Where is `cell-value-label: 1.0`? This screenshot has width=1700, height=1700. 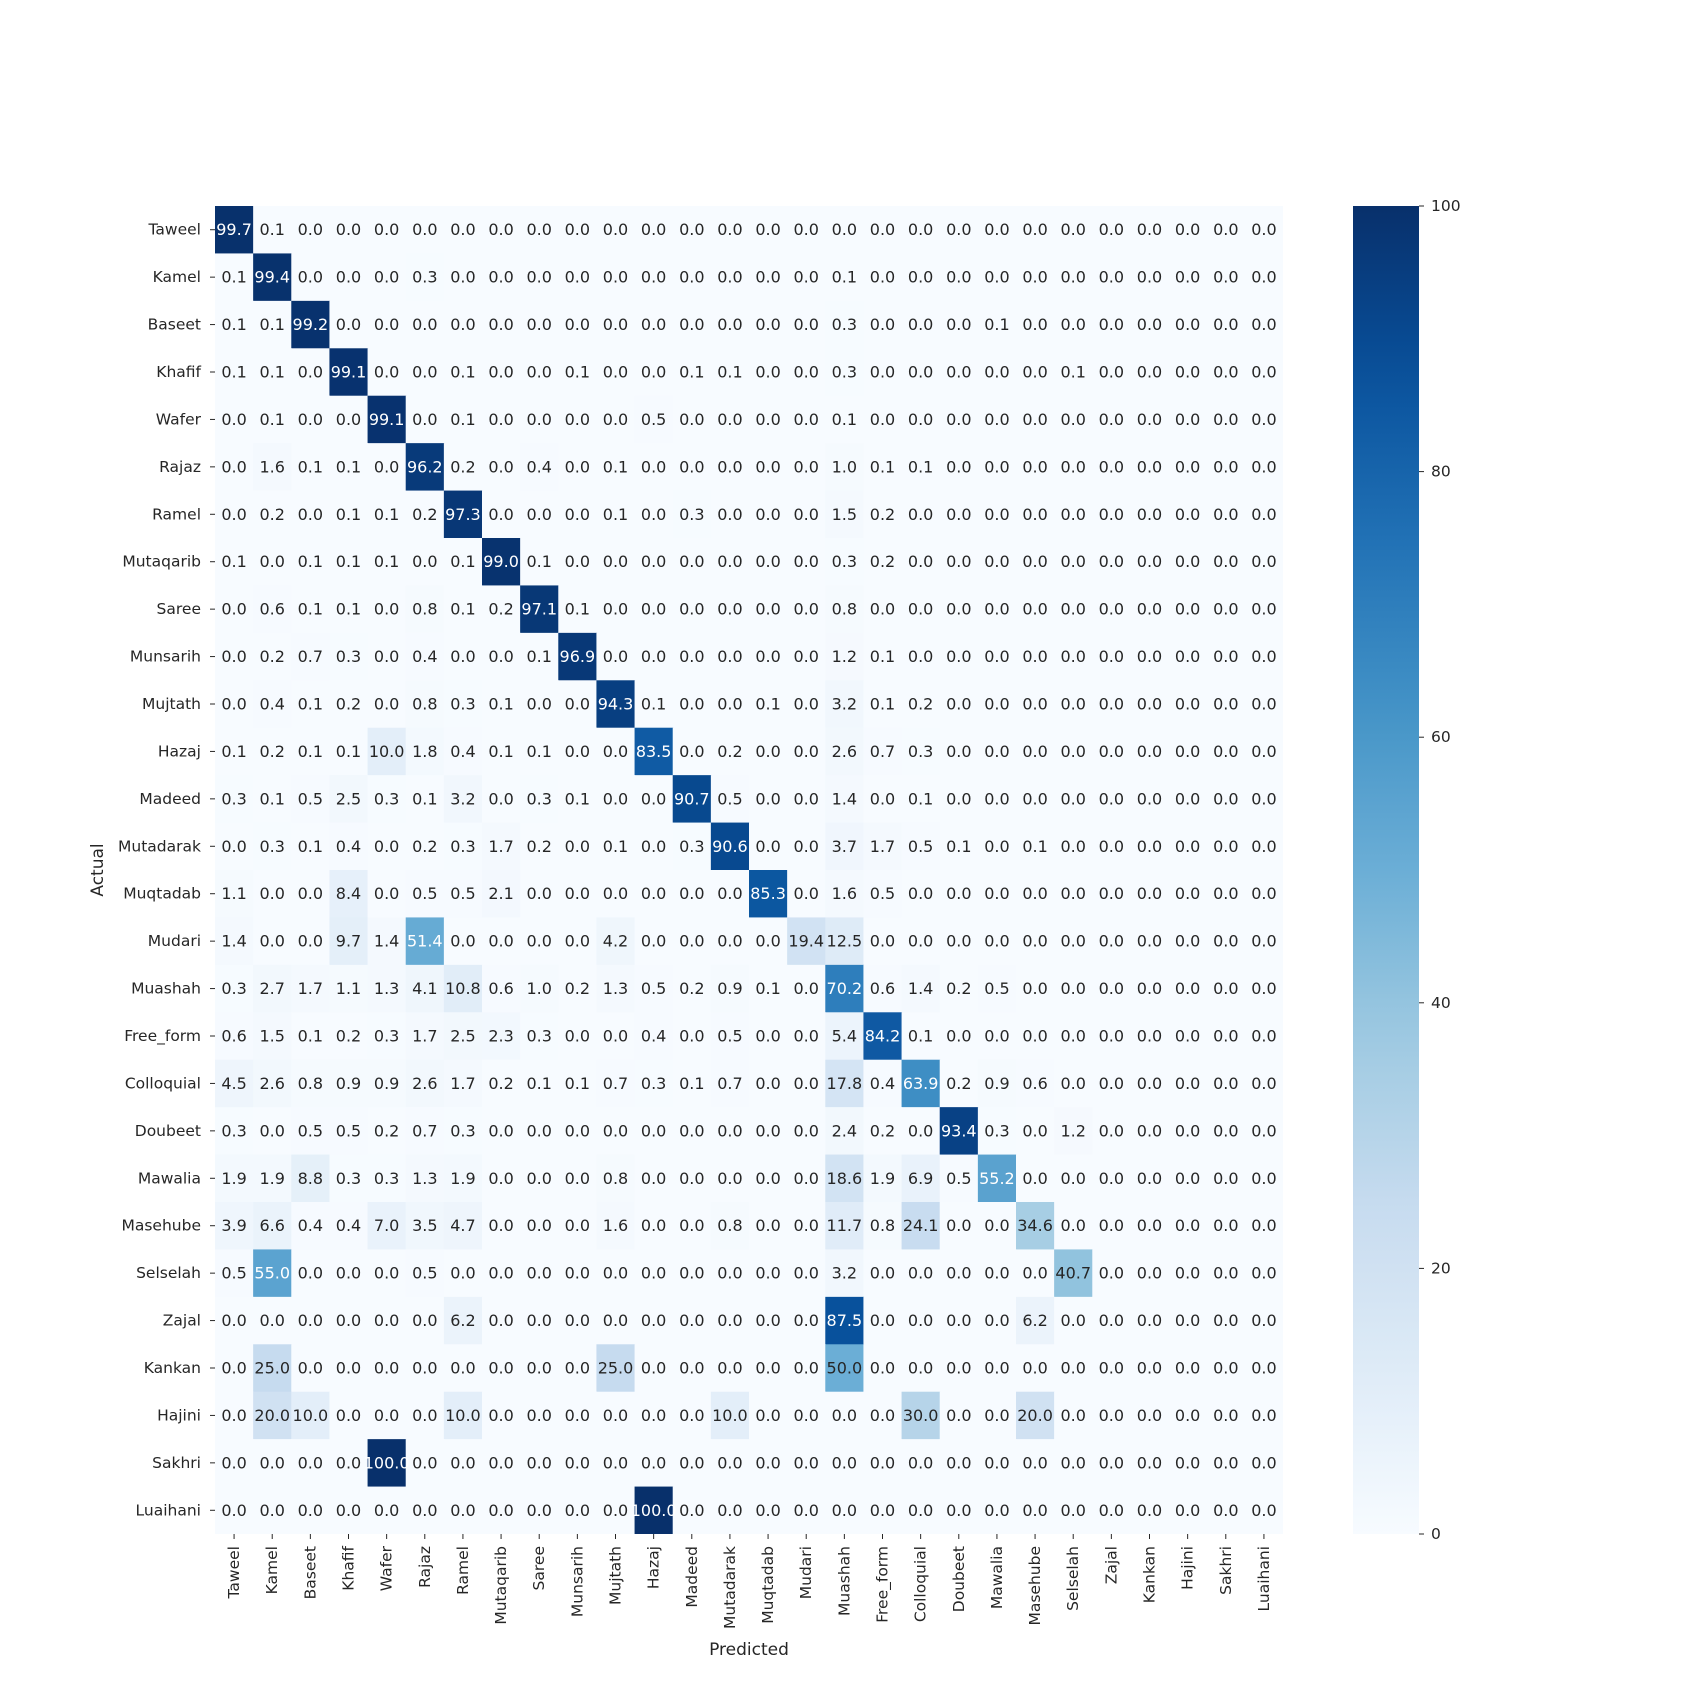
cell-value-label: 1.0 is located at coordinates (538, 988).